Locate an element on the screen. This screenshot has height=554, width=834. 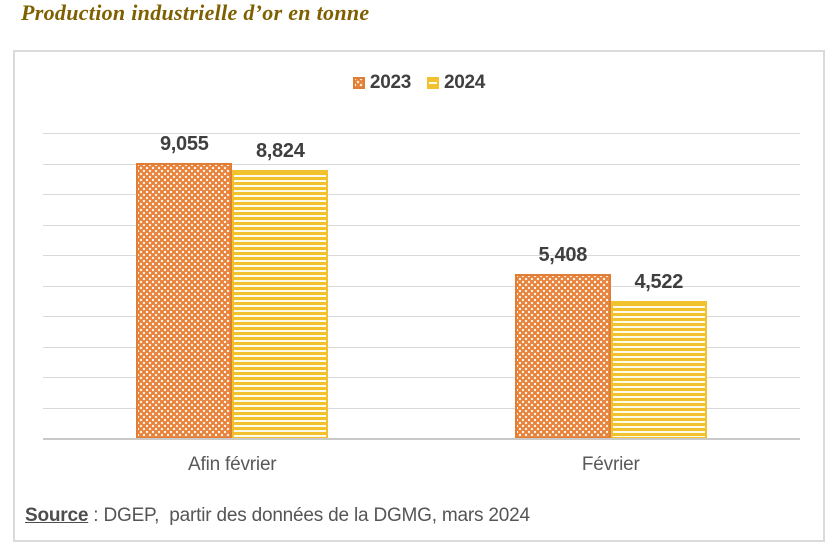
data-label-2023-fevrier: 5,408 is located at coordinates (563, 255).